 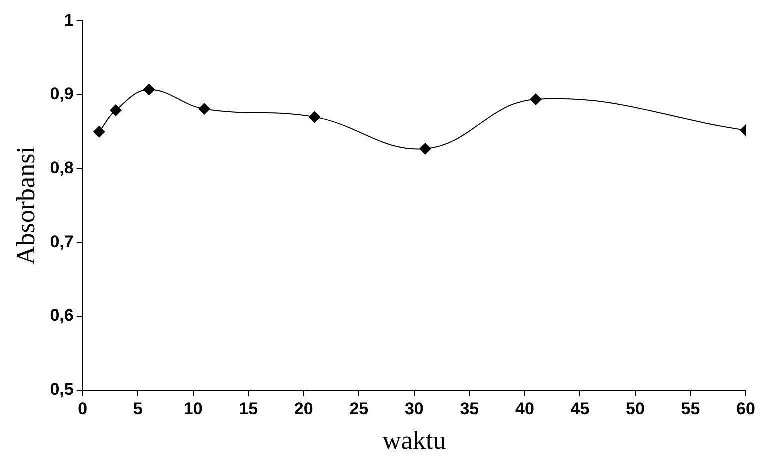 I want to click on y-tick-label: 0,9, so click(x=62, y=94).